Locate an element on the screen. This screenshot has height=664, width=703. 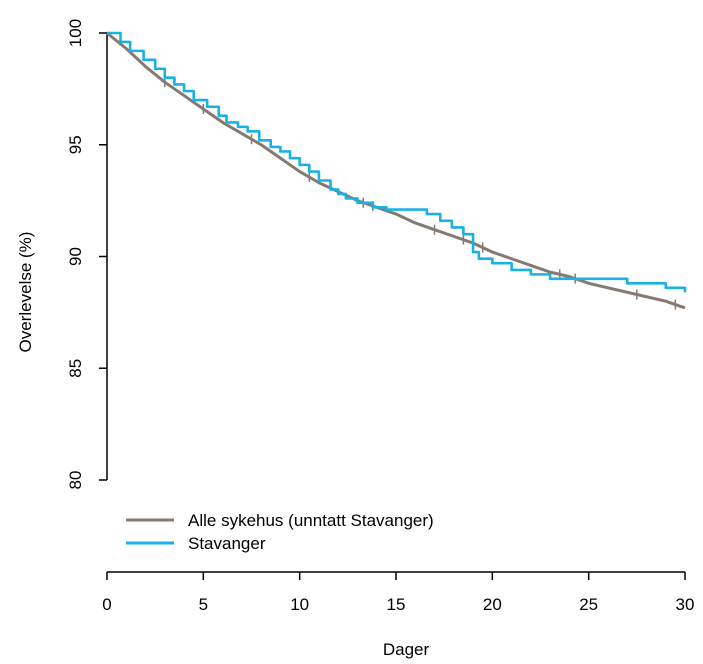
y-axis-title: Overlevelse (%) is located at coordinates (25, 292).